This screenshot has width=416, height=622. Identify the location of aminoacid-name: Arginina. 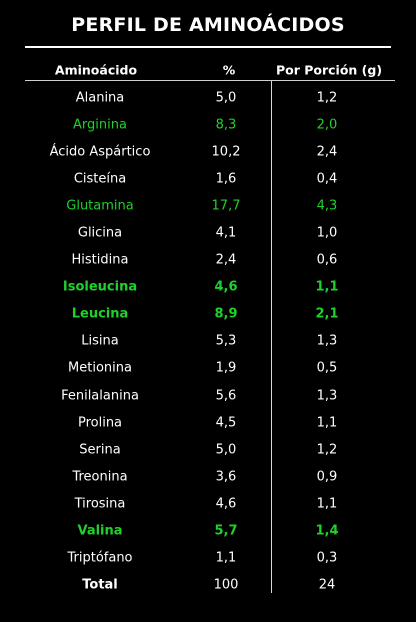
(100, 125).